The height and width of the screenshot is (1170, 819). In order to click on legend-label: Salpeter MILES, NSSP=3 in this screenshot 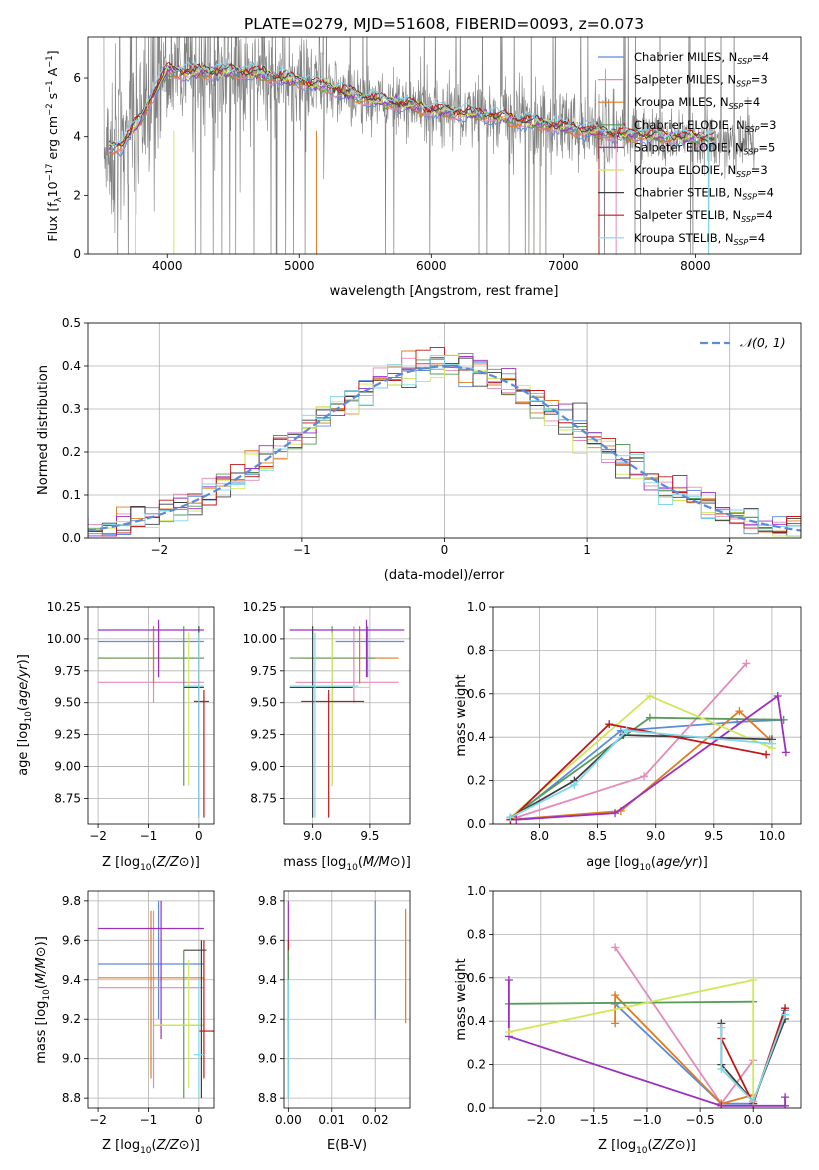, I will do `click(701, 81)`.